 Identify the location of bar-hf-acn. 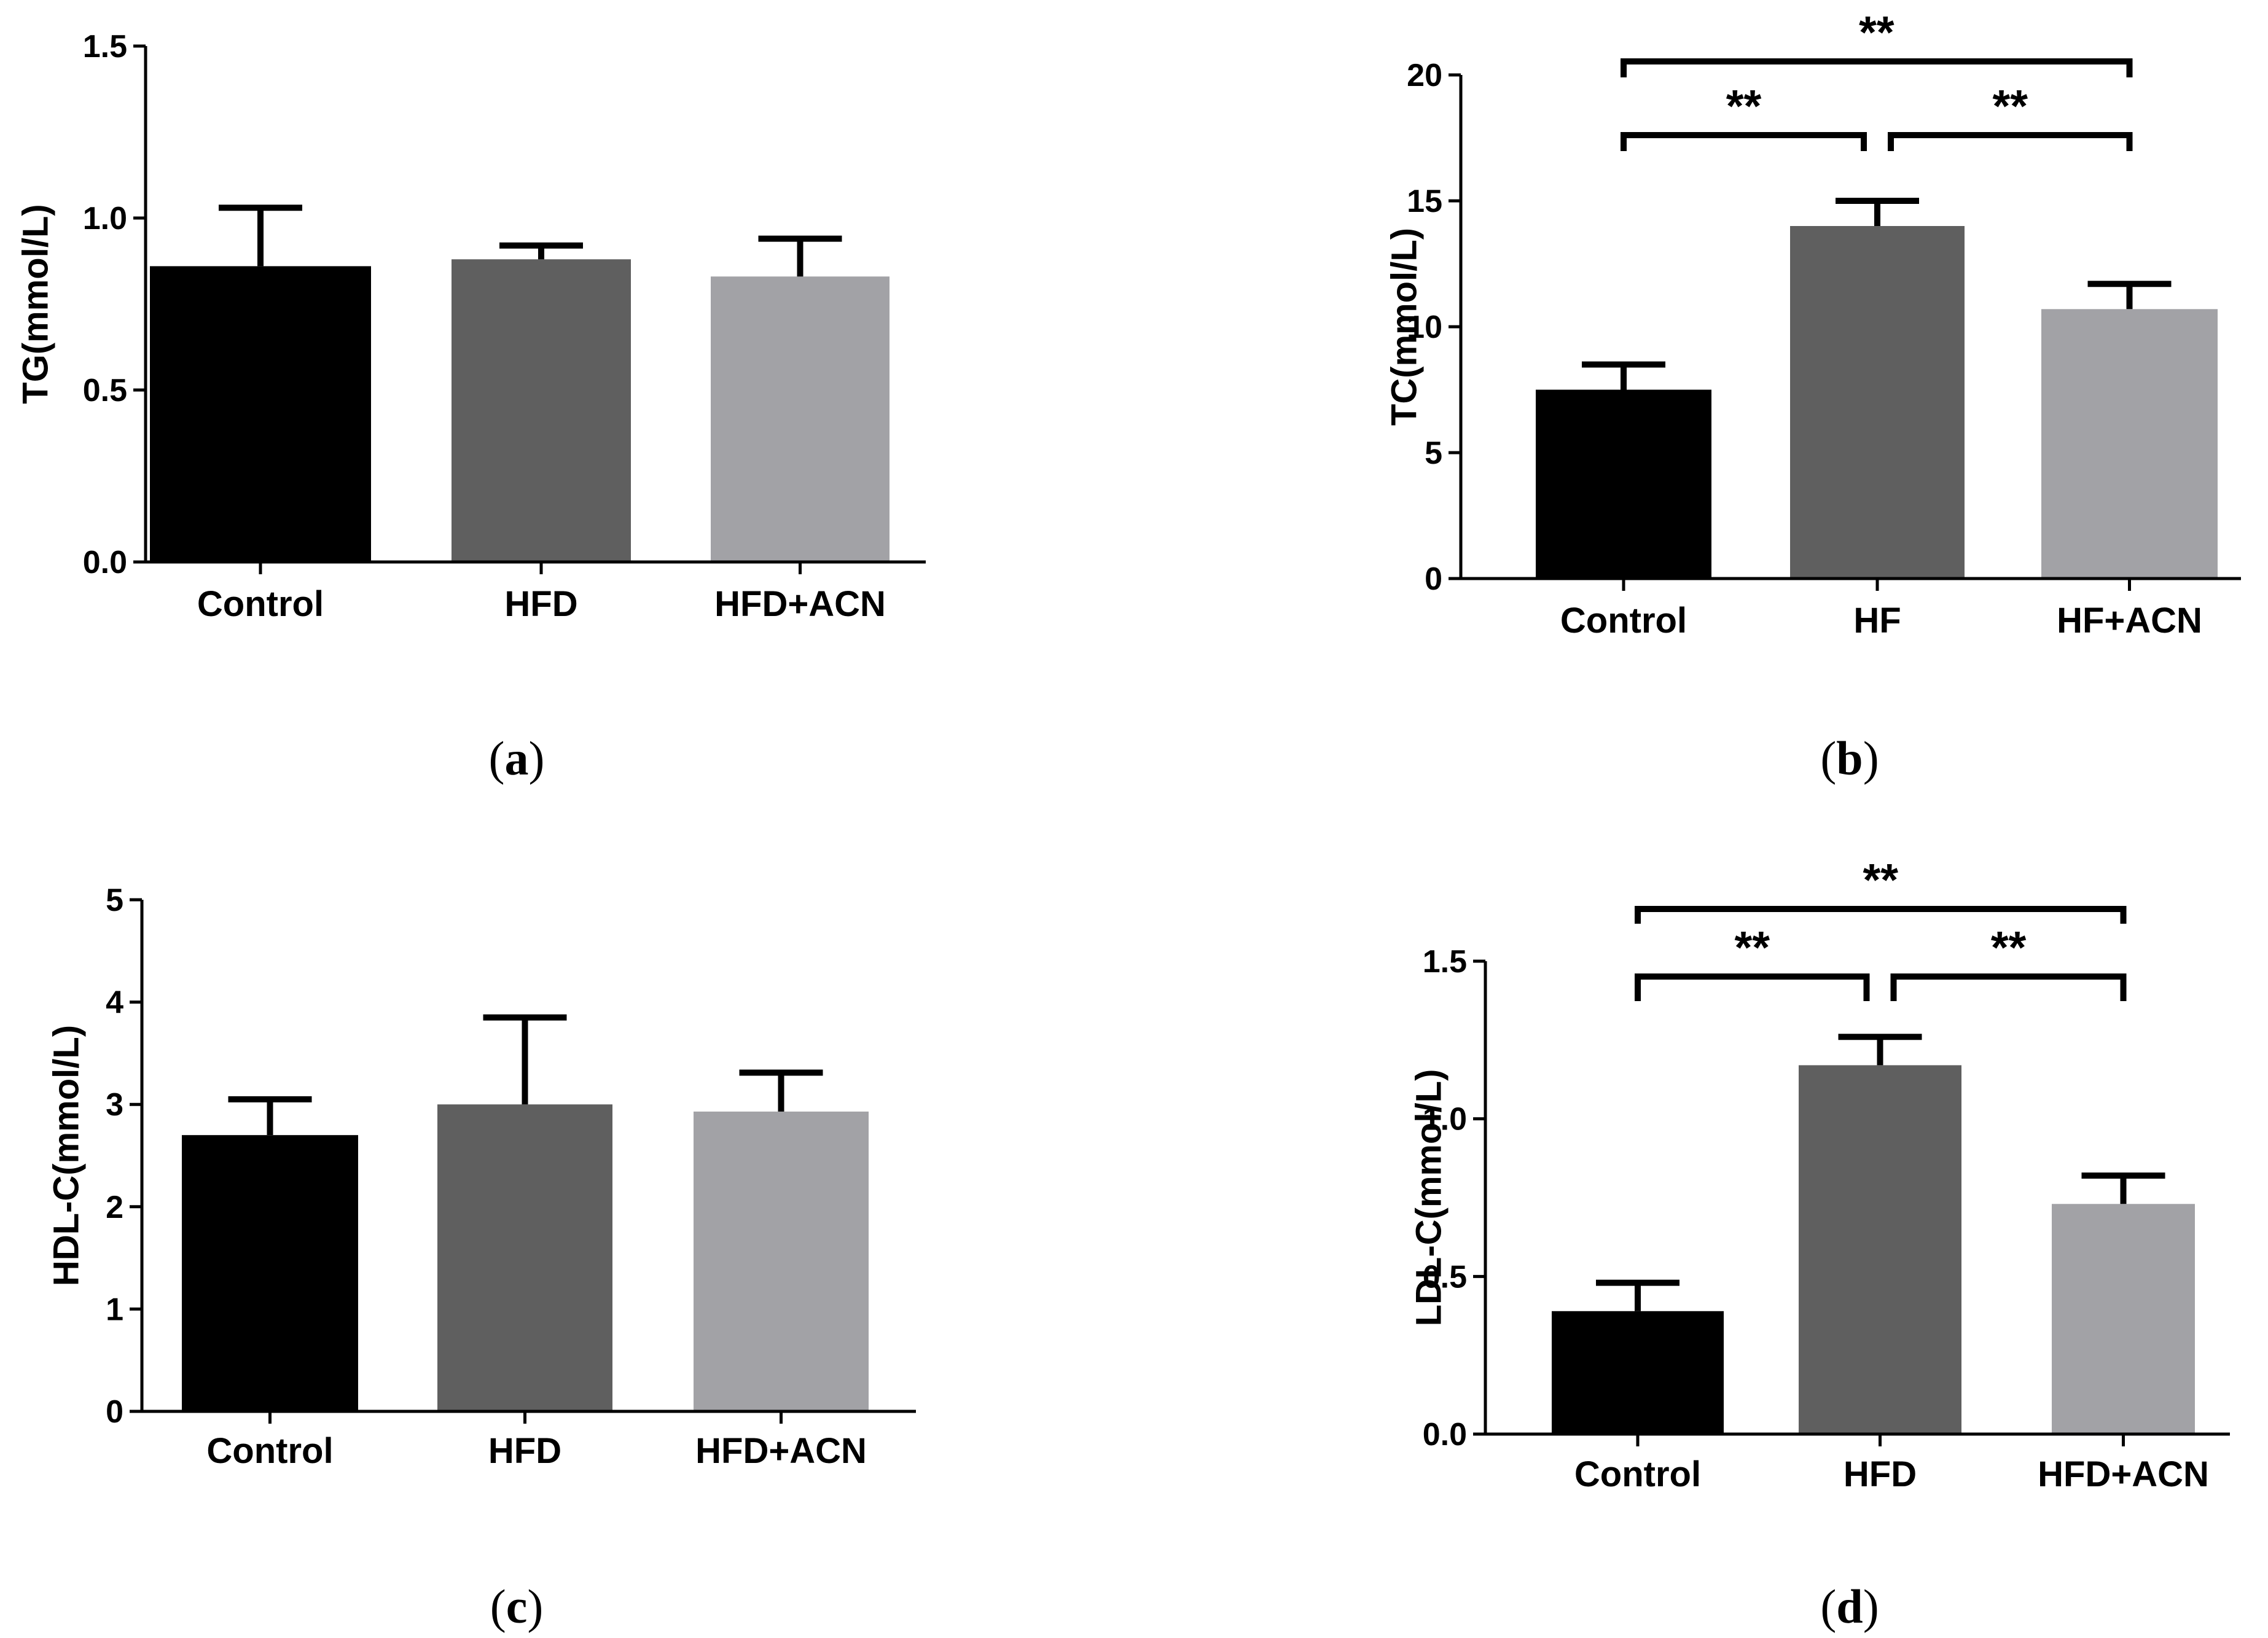
(2129, 444).